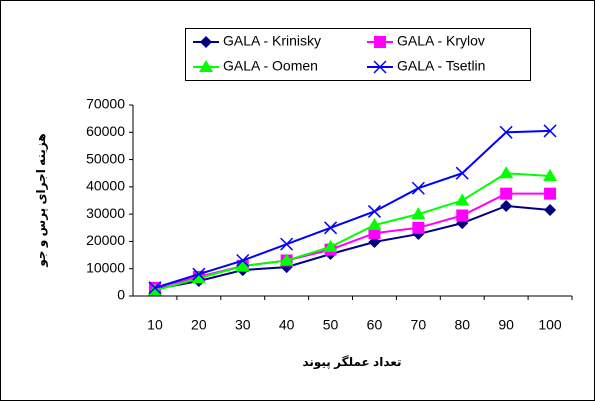 The height and width of the screenshot is (401, 595). I want to click on x-tick-label: 40, so click(287, 325).